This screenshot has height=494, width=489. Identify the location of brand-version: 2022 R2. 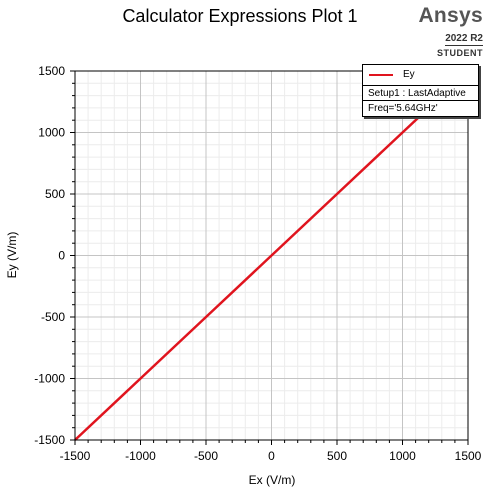
(464, 39).